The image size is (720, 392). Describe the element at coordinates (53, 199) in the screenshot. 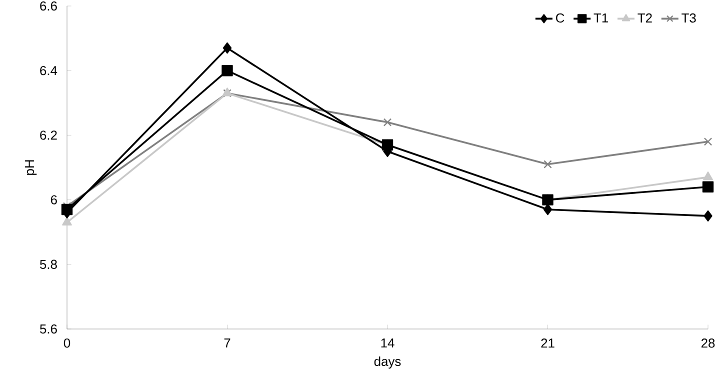

I see `y-tick-label: 6` at that location.